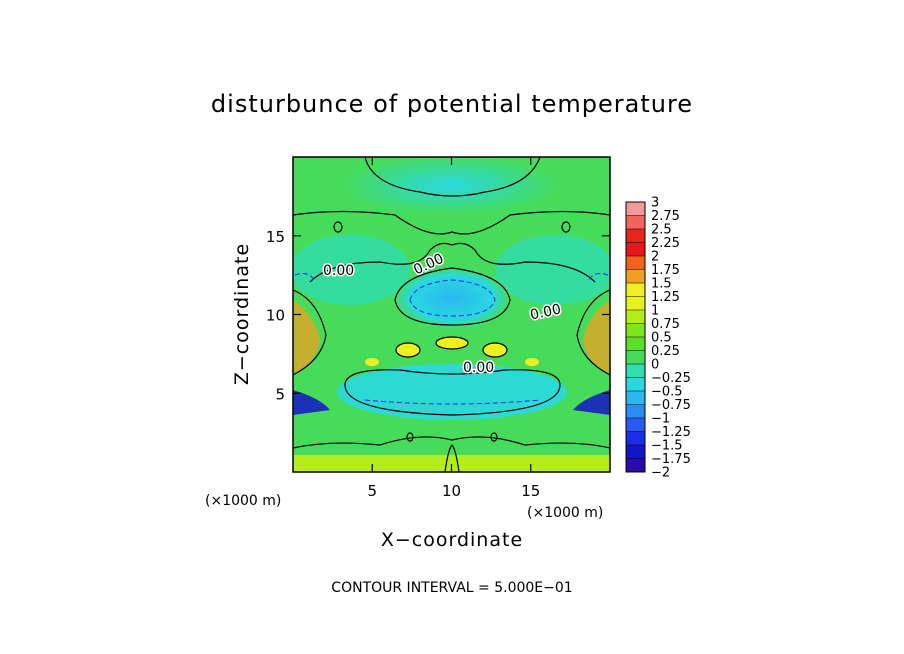 The width and height of the screenshot is (904, 654). What do you see at coordinates (451, 491) in the screenshot?
I see `x-tick-label: 10` at bounding box center [451, 491].